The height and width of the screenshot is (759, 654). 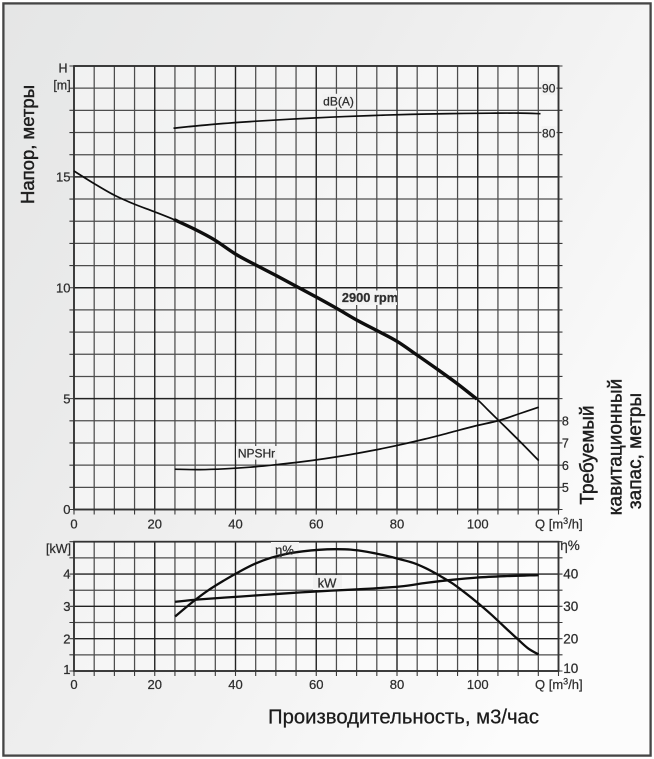 What do you see at coordinates (370, 297) in the screenshot?
I see `svg-text: 2900 rpm` at bounding box center [370, 297].